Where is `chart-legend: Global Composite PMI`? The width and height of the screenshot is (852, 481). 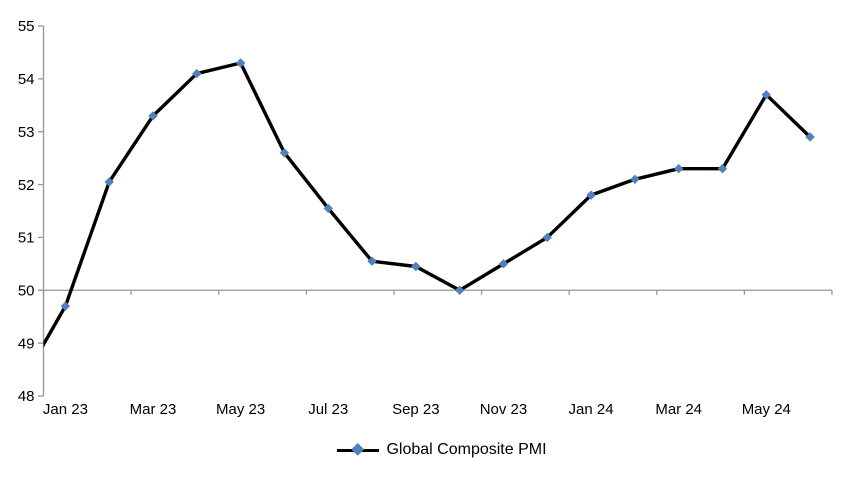 chart-legend: Global Composite PMI is located at coordinates (434, 450).